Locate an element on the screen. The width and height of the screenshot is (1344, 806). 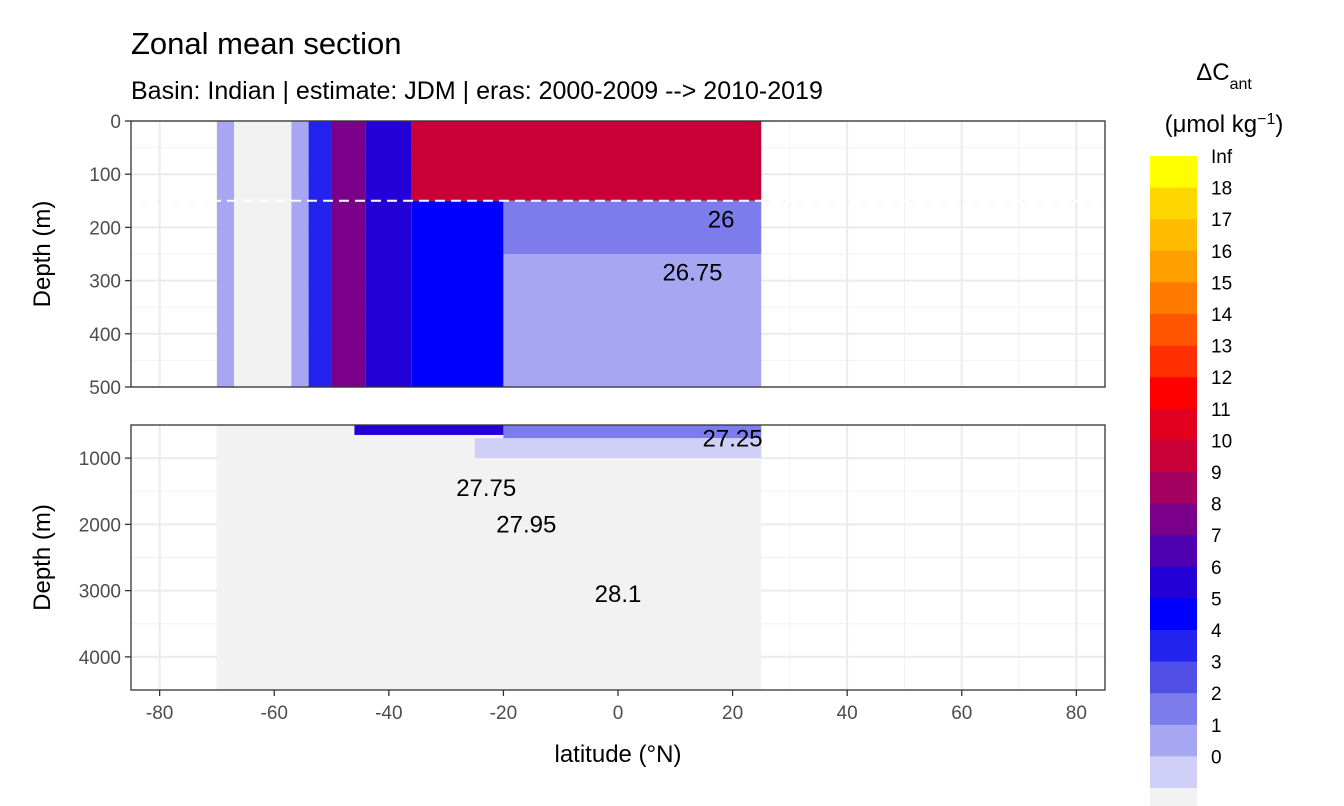
contour-label: 26 is located at coordinates (721, 219).